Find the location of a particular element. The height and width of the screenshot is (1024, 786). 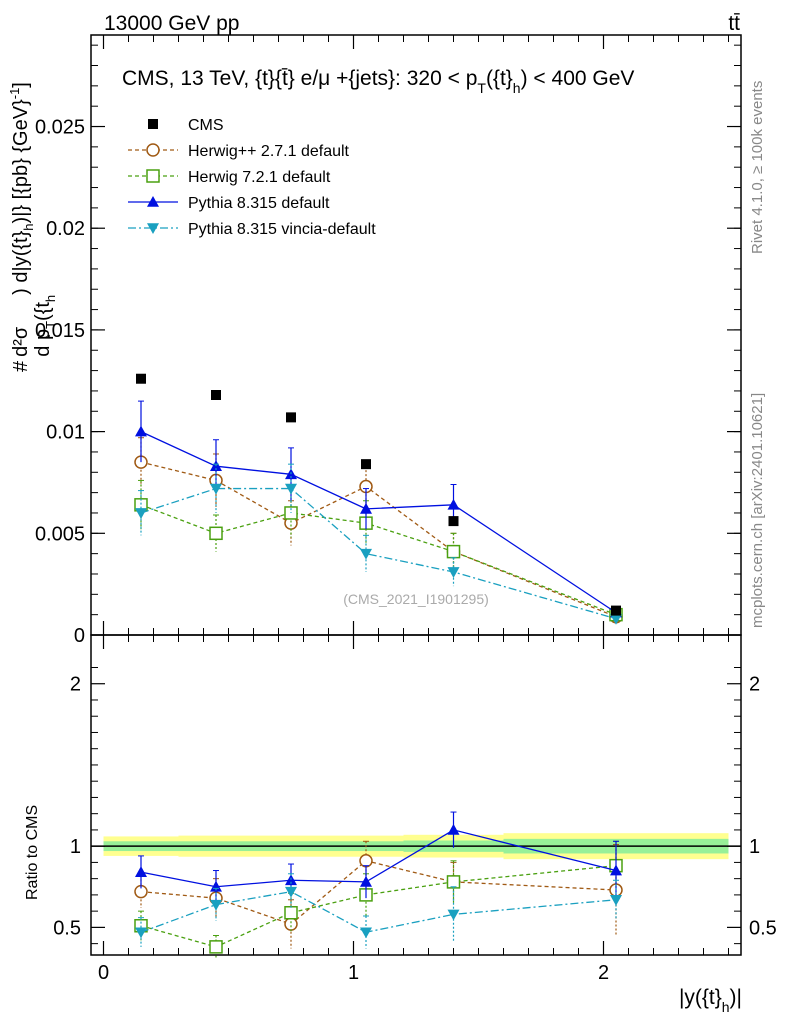

ratio-y-tick-label: 1 is located at coordinates (75, 847).